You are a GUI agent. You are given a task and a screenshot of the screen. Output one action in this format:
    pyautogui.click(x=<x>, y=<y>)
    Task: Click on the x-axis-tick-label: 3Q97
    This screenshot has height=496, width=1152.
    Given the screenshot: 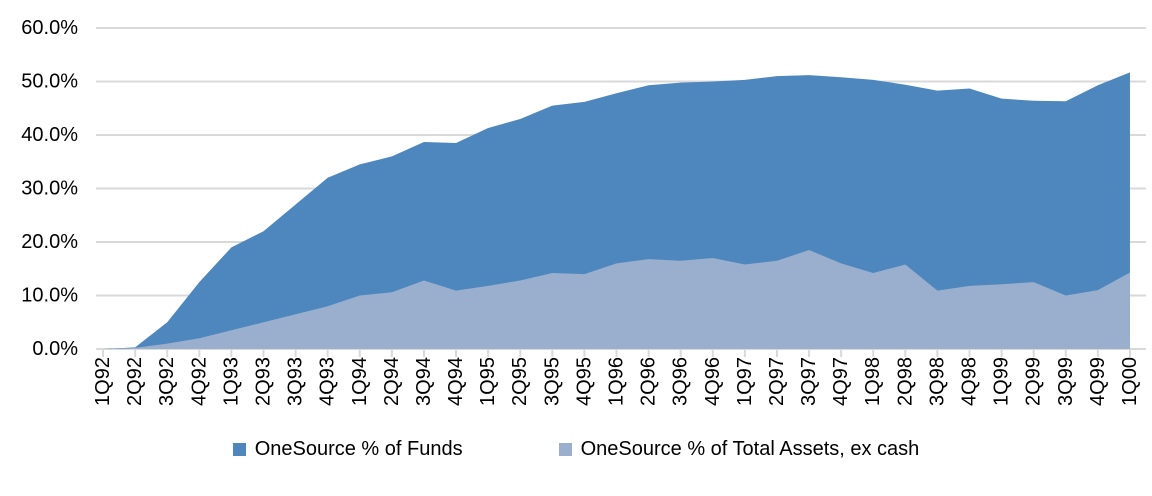 What is the action you would take?
    pyautogui.click(x=809, y=381)
    